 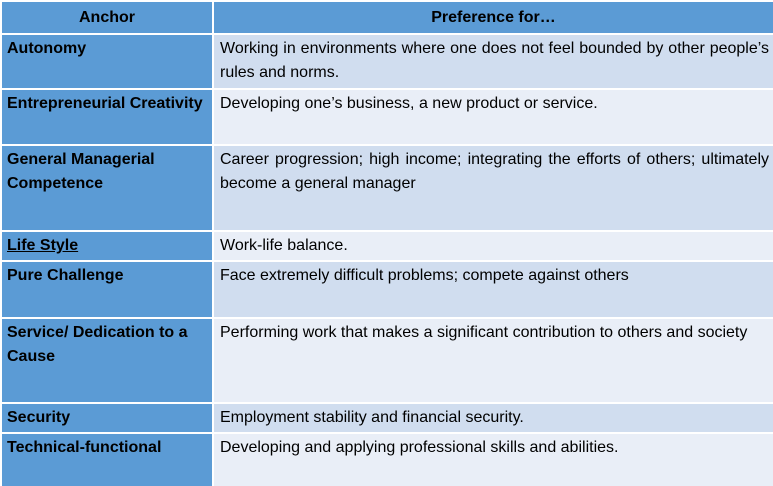 I want to click on anchor-cell: Life Style, so click(x=107, y=246).